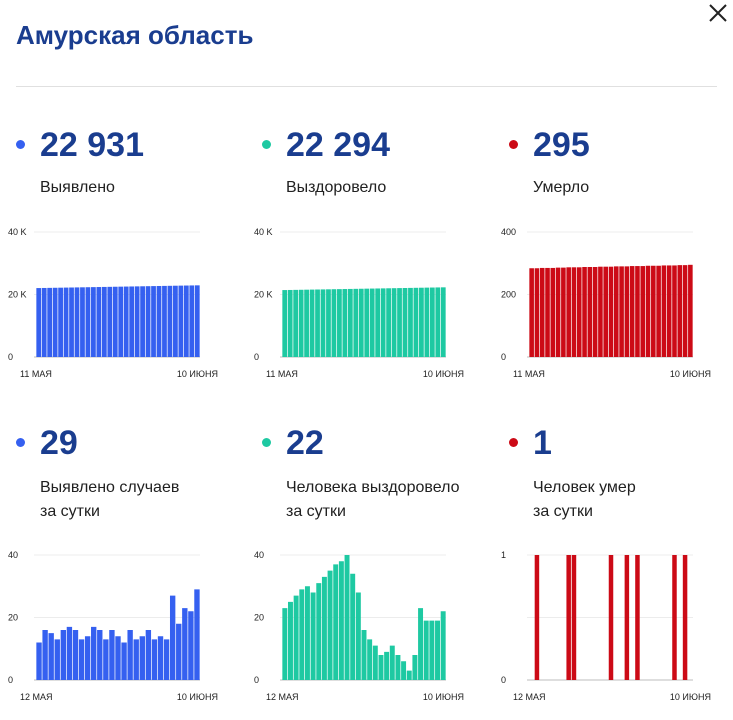  What do you see at coordinates (542, 443) in the screenshot?
I see `stat-value: 1` at bounding box center [542, 443].